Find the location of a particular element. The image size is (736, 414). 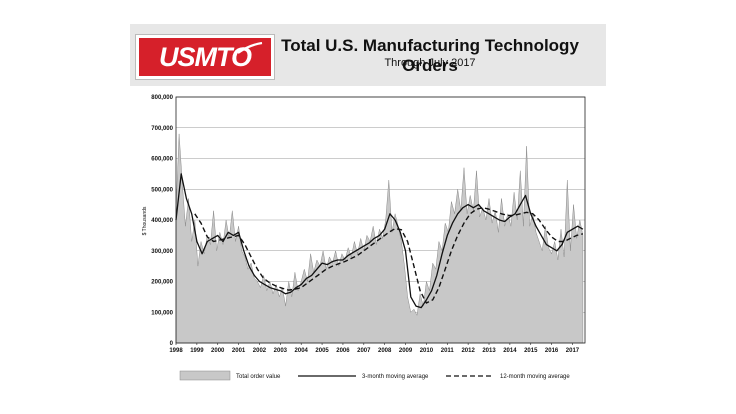

y-tick-label: 300,000 is located at coordinates (162, 252).